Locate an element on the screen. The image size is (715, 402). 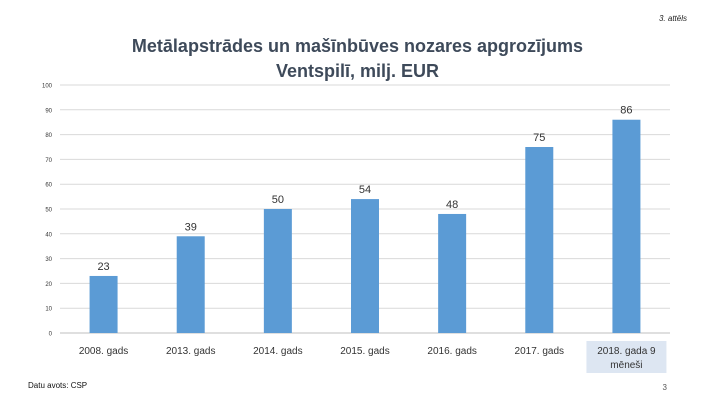
y-tick-label: 20 is located at coordinates (48, 285).